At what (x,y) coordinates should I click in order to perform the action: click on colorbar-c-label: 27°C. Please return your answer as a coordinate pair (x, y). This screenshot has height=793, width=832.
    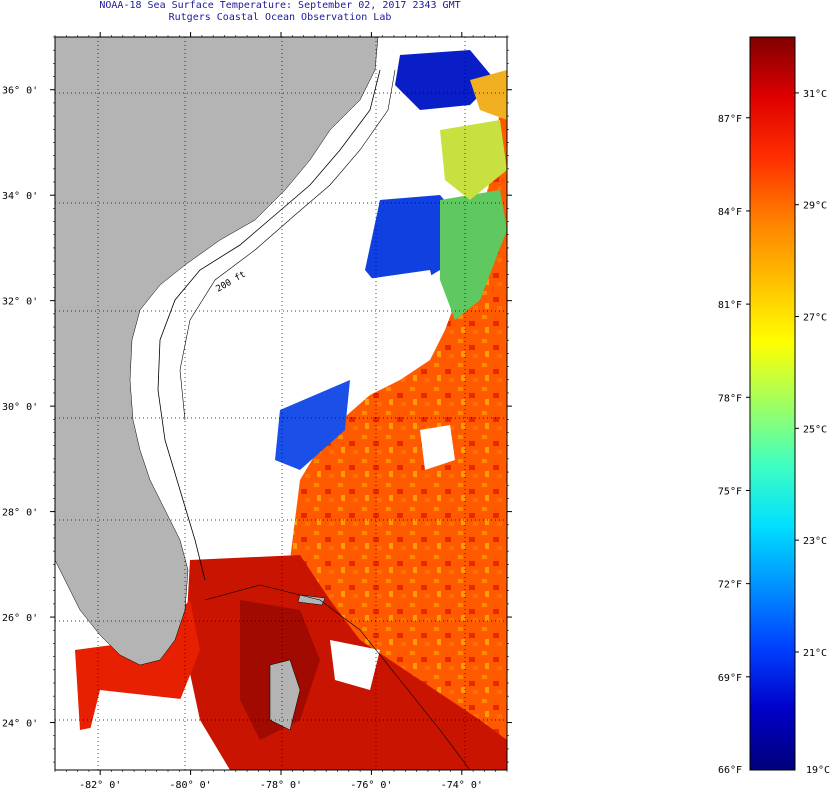
    Looking at the image, I should click on (815, 318).